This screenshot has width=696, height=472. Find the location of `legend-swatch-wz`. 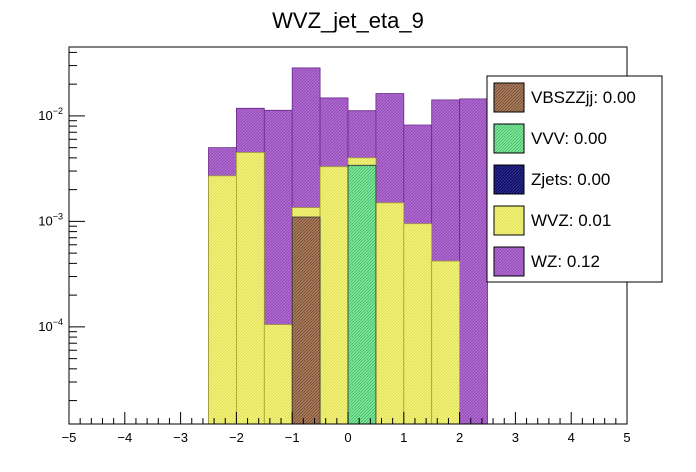

legend-swatch-wz is located at coordinates (509, 261).